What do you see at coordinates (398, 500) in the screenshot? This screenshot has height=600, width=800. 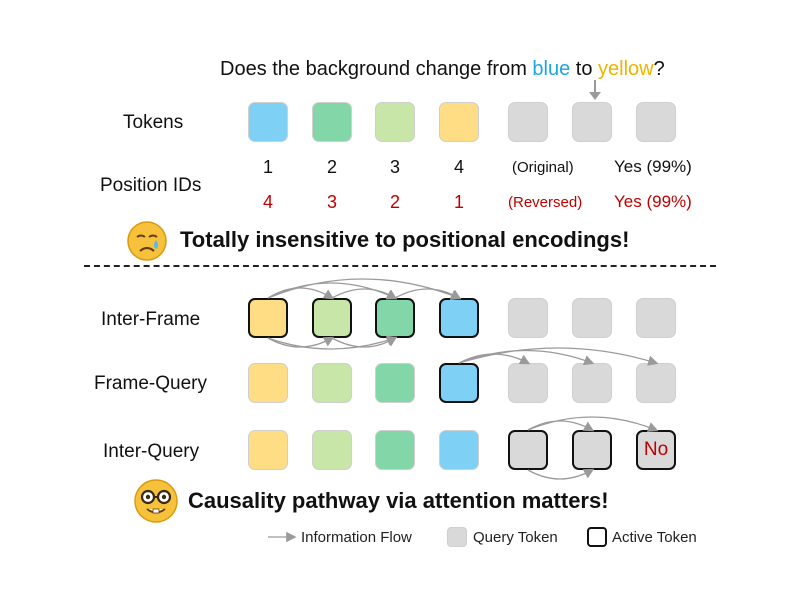 I see `bottom-conclusion: Causality pathway via attention matters!` at bounding box center [398, 500].